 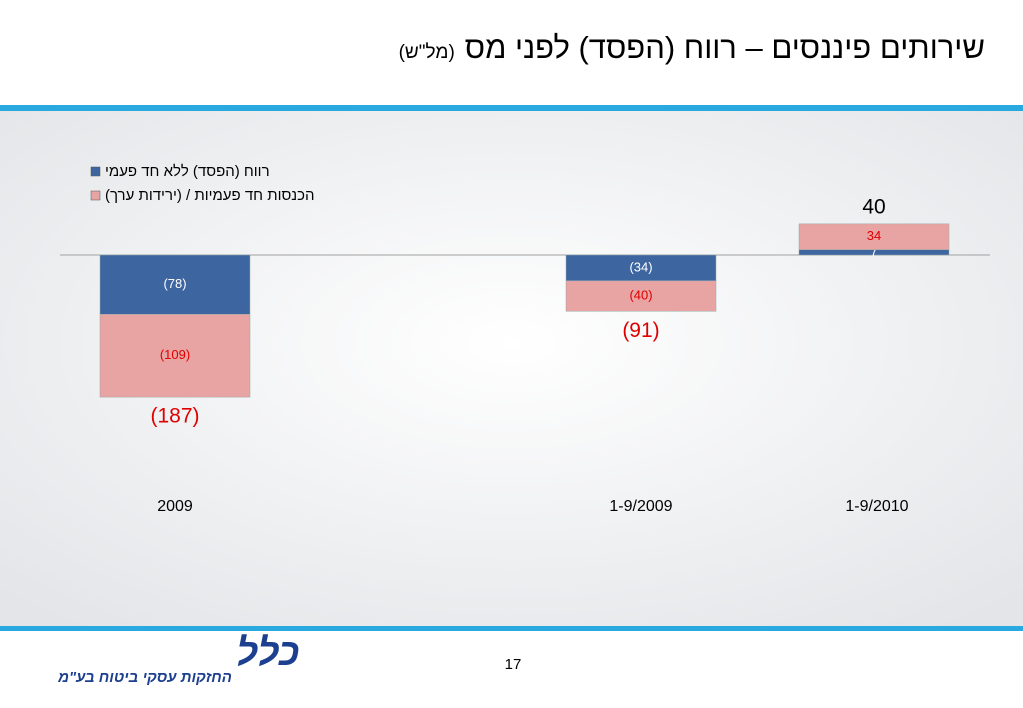 I want to click on x-tick-label: 1-9/2010, so click(x=876, y=506).